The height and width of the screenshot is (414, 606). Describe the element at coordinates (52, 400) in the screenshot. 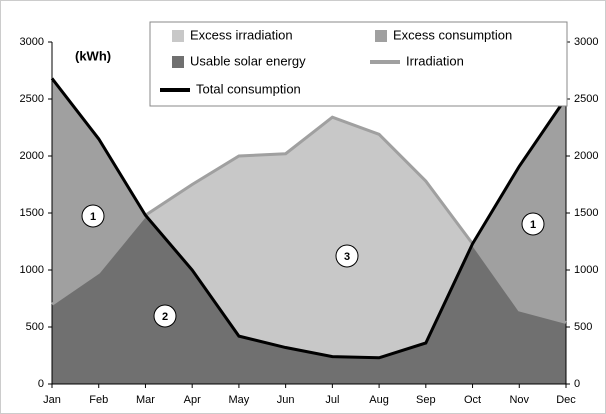

I see `x-tick-label: Jan` at that location.